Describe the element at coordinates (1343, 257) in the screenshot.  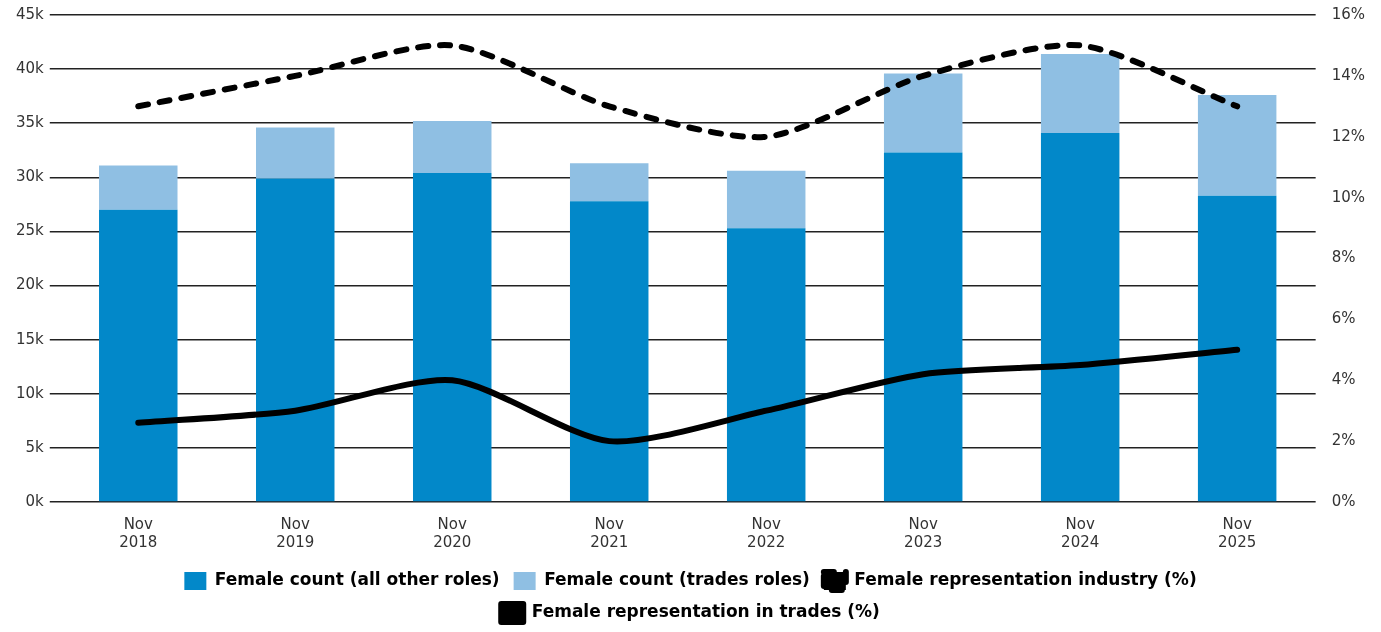
I see `y2-tick-label: 8%` at that location.